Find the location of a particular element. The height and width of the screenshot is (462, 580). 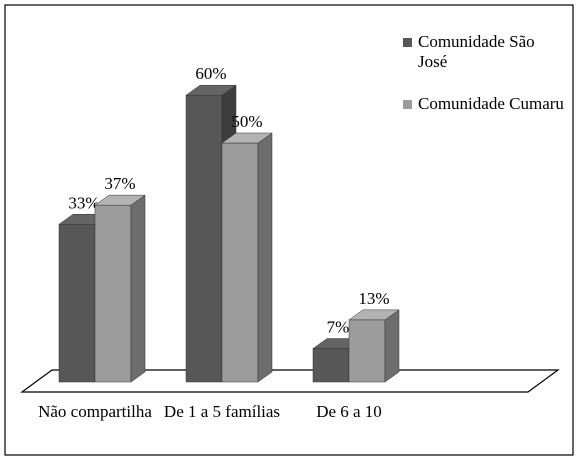

value-label: 37% is located at coordinates (119, 183).